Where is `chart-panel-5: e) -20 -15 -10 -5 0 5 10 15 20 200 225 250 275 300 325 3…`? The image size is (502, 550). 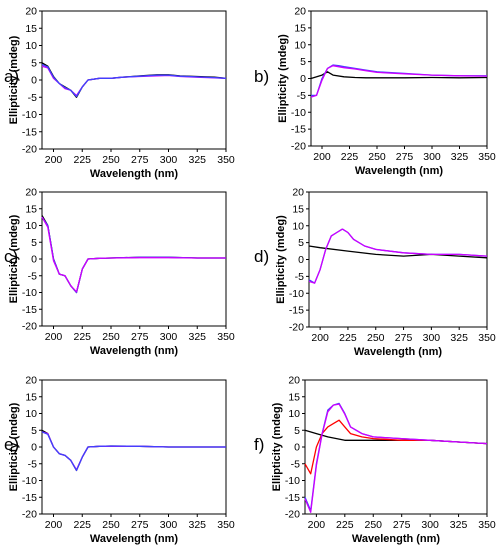
chart-panel-5: e) -20 -15 -10 -5 0 5 10 15 20 200 225 250 275 300 325 3… is located at coordinates (119, 460).